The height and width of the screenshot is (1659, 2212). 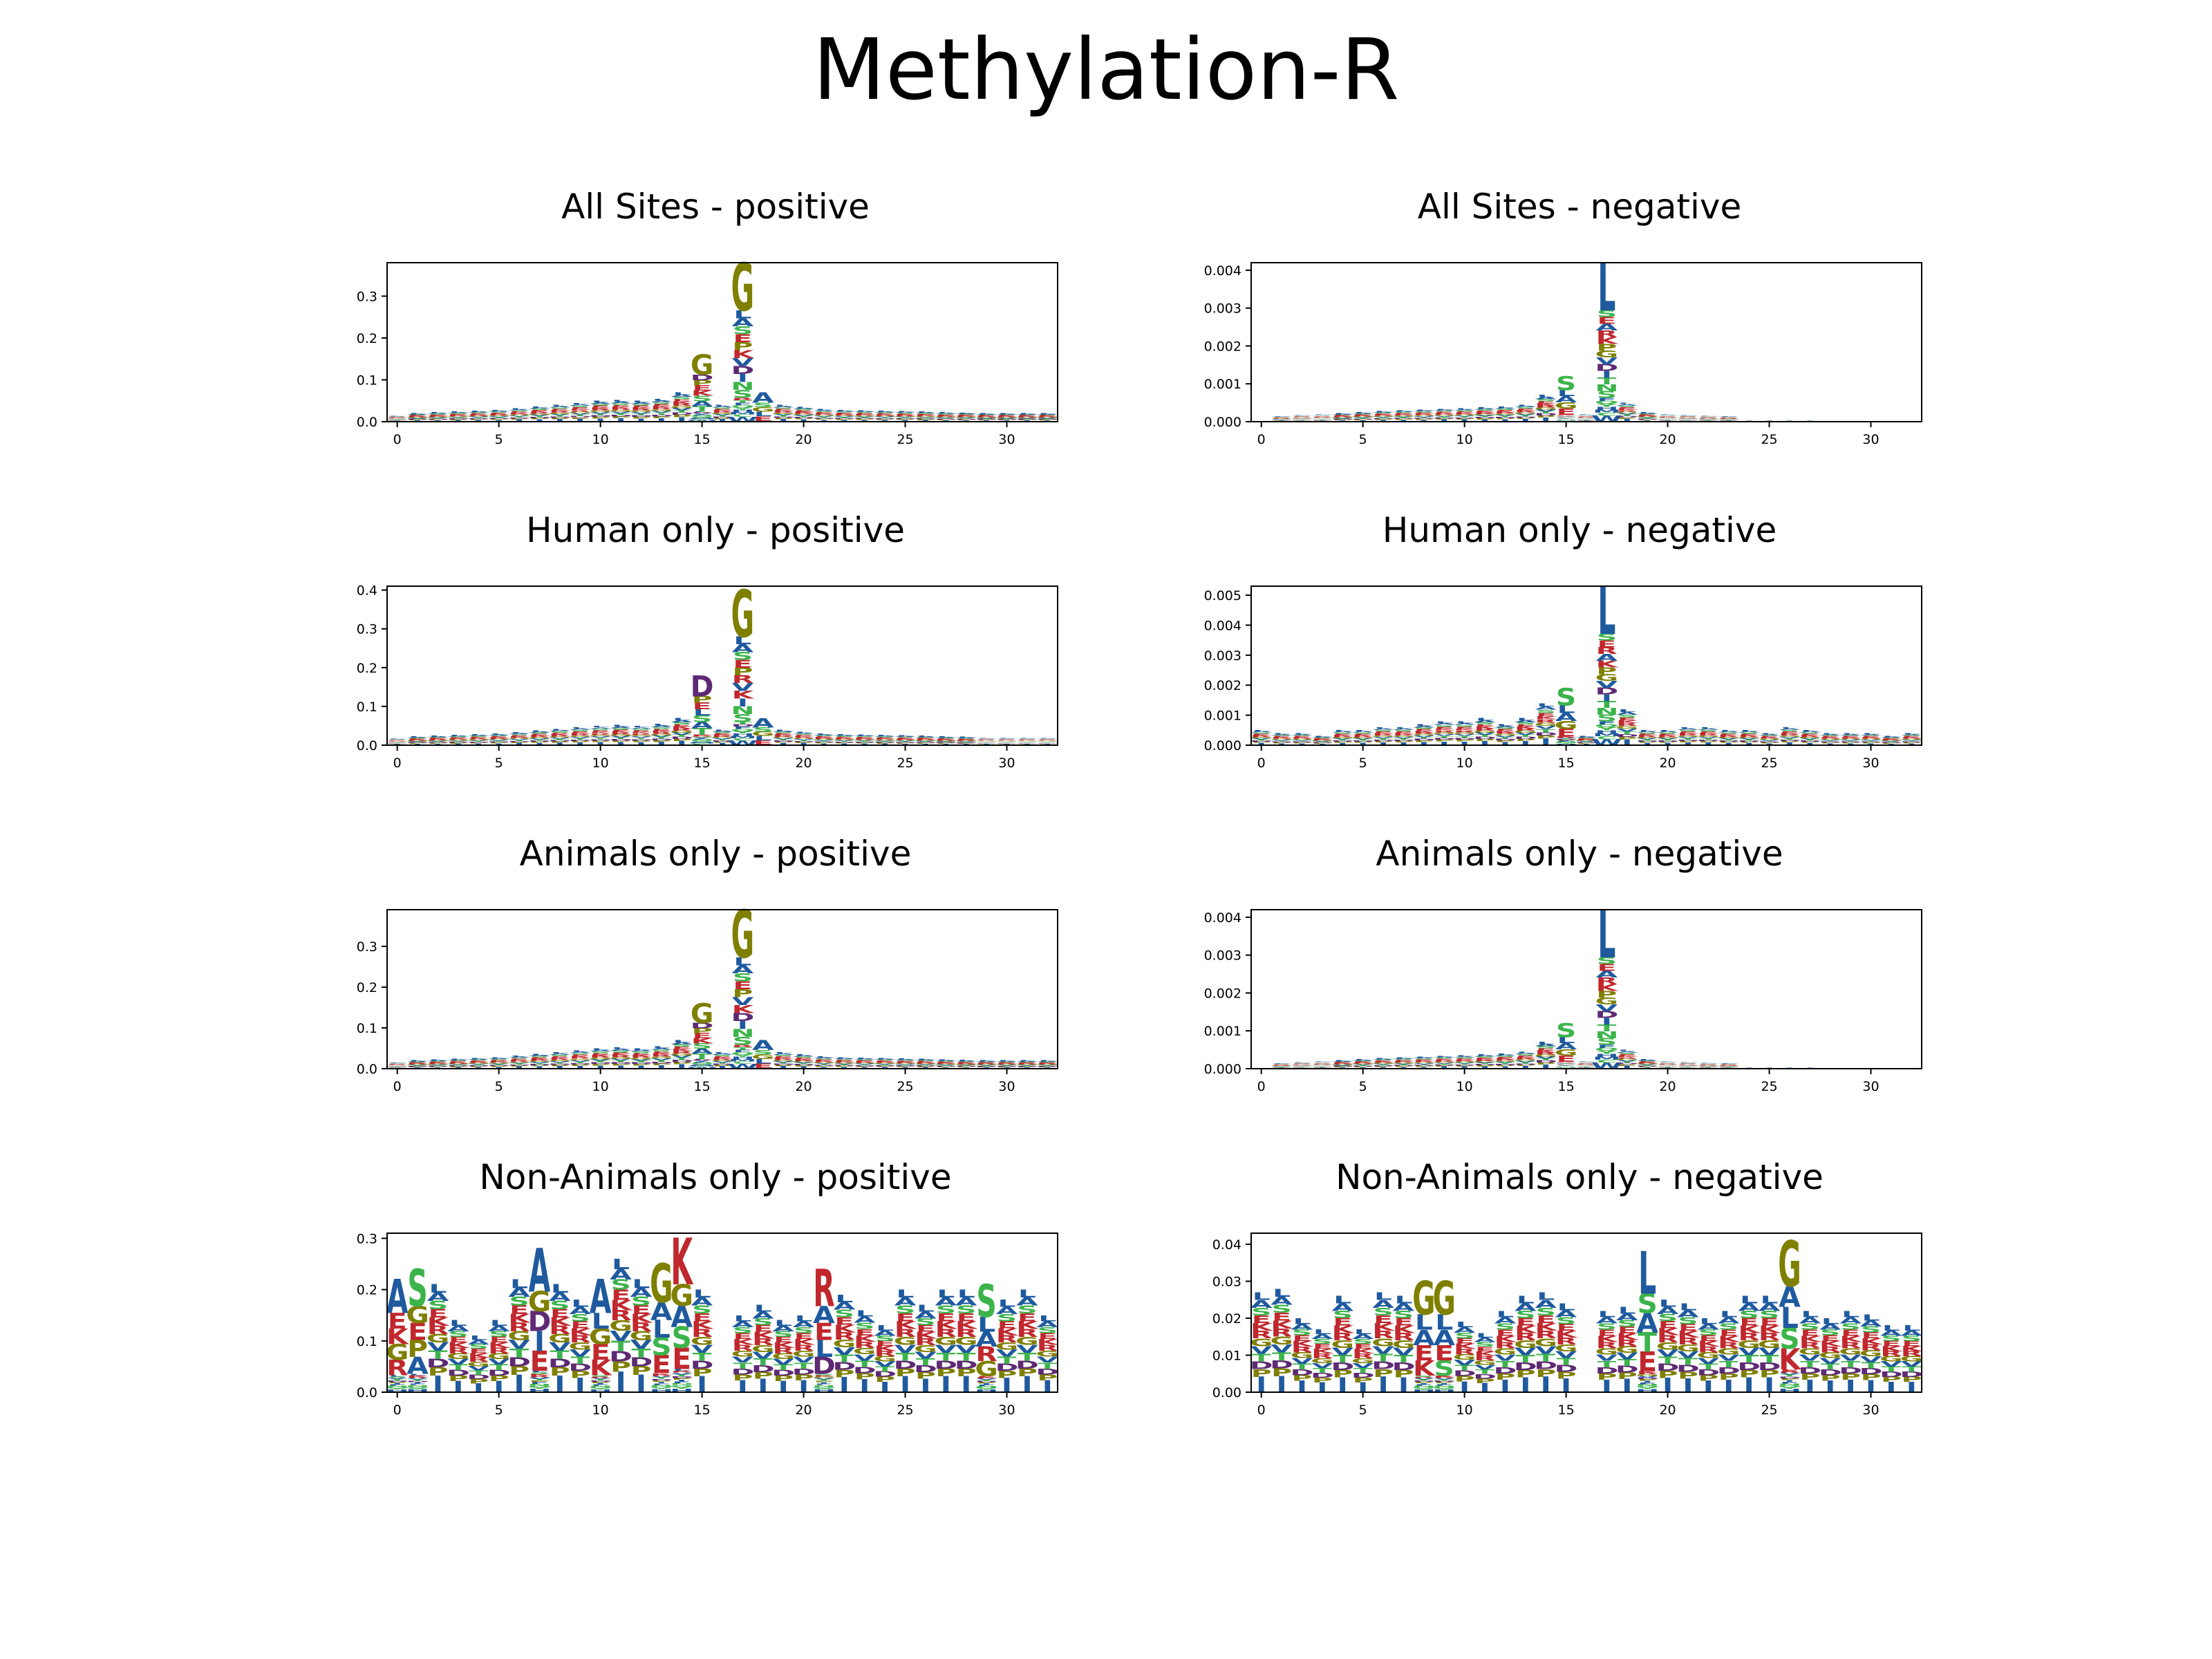 I want to click on y-tick-label: 0.002, so click(x=1222, y=347).